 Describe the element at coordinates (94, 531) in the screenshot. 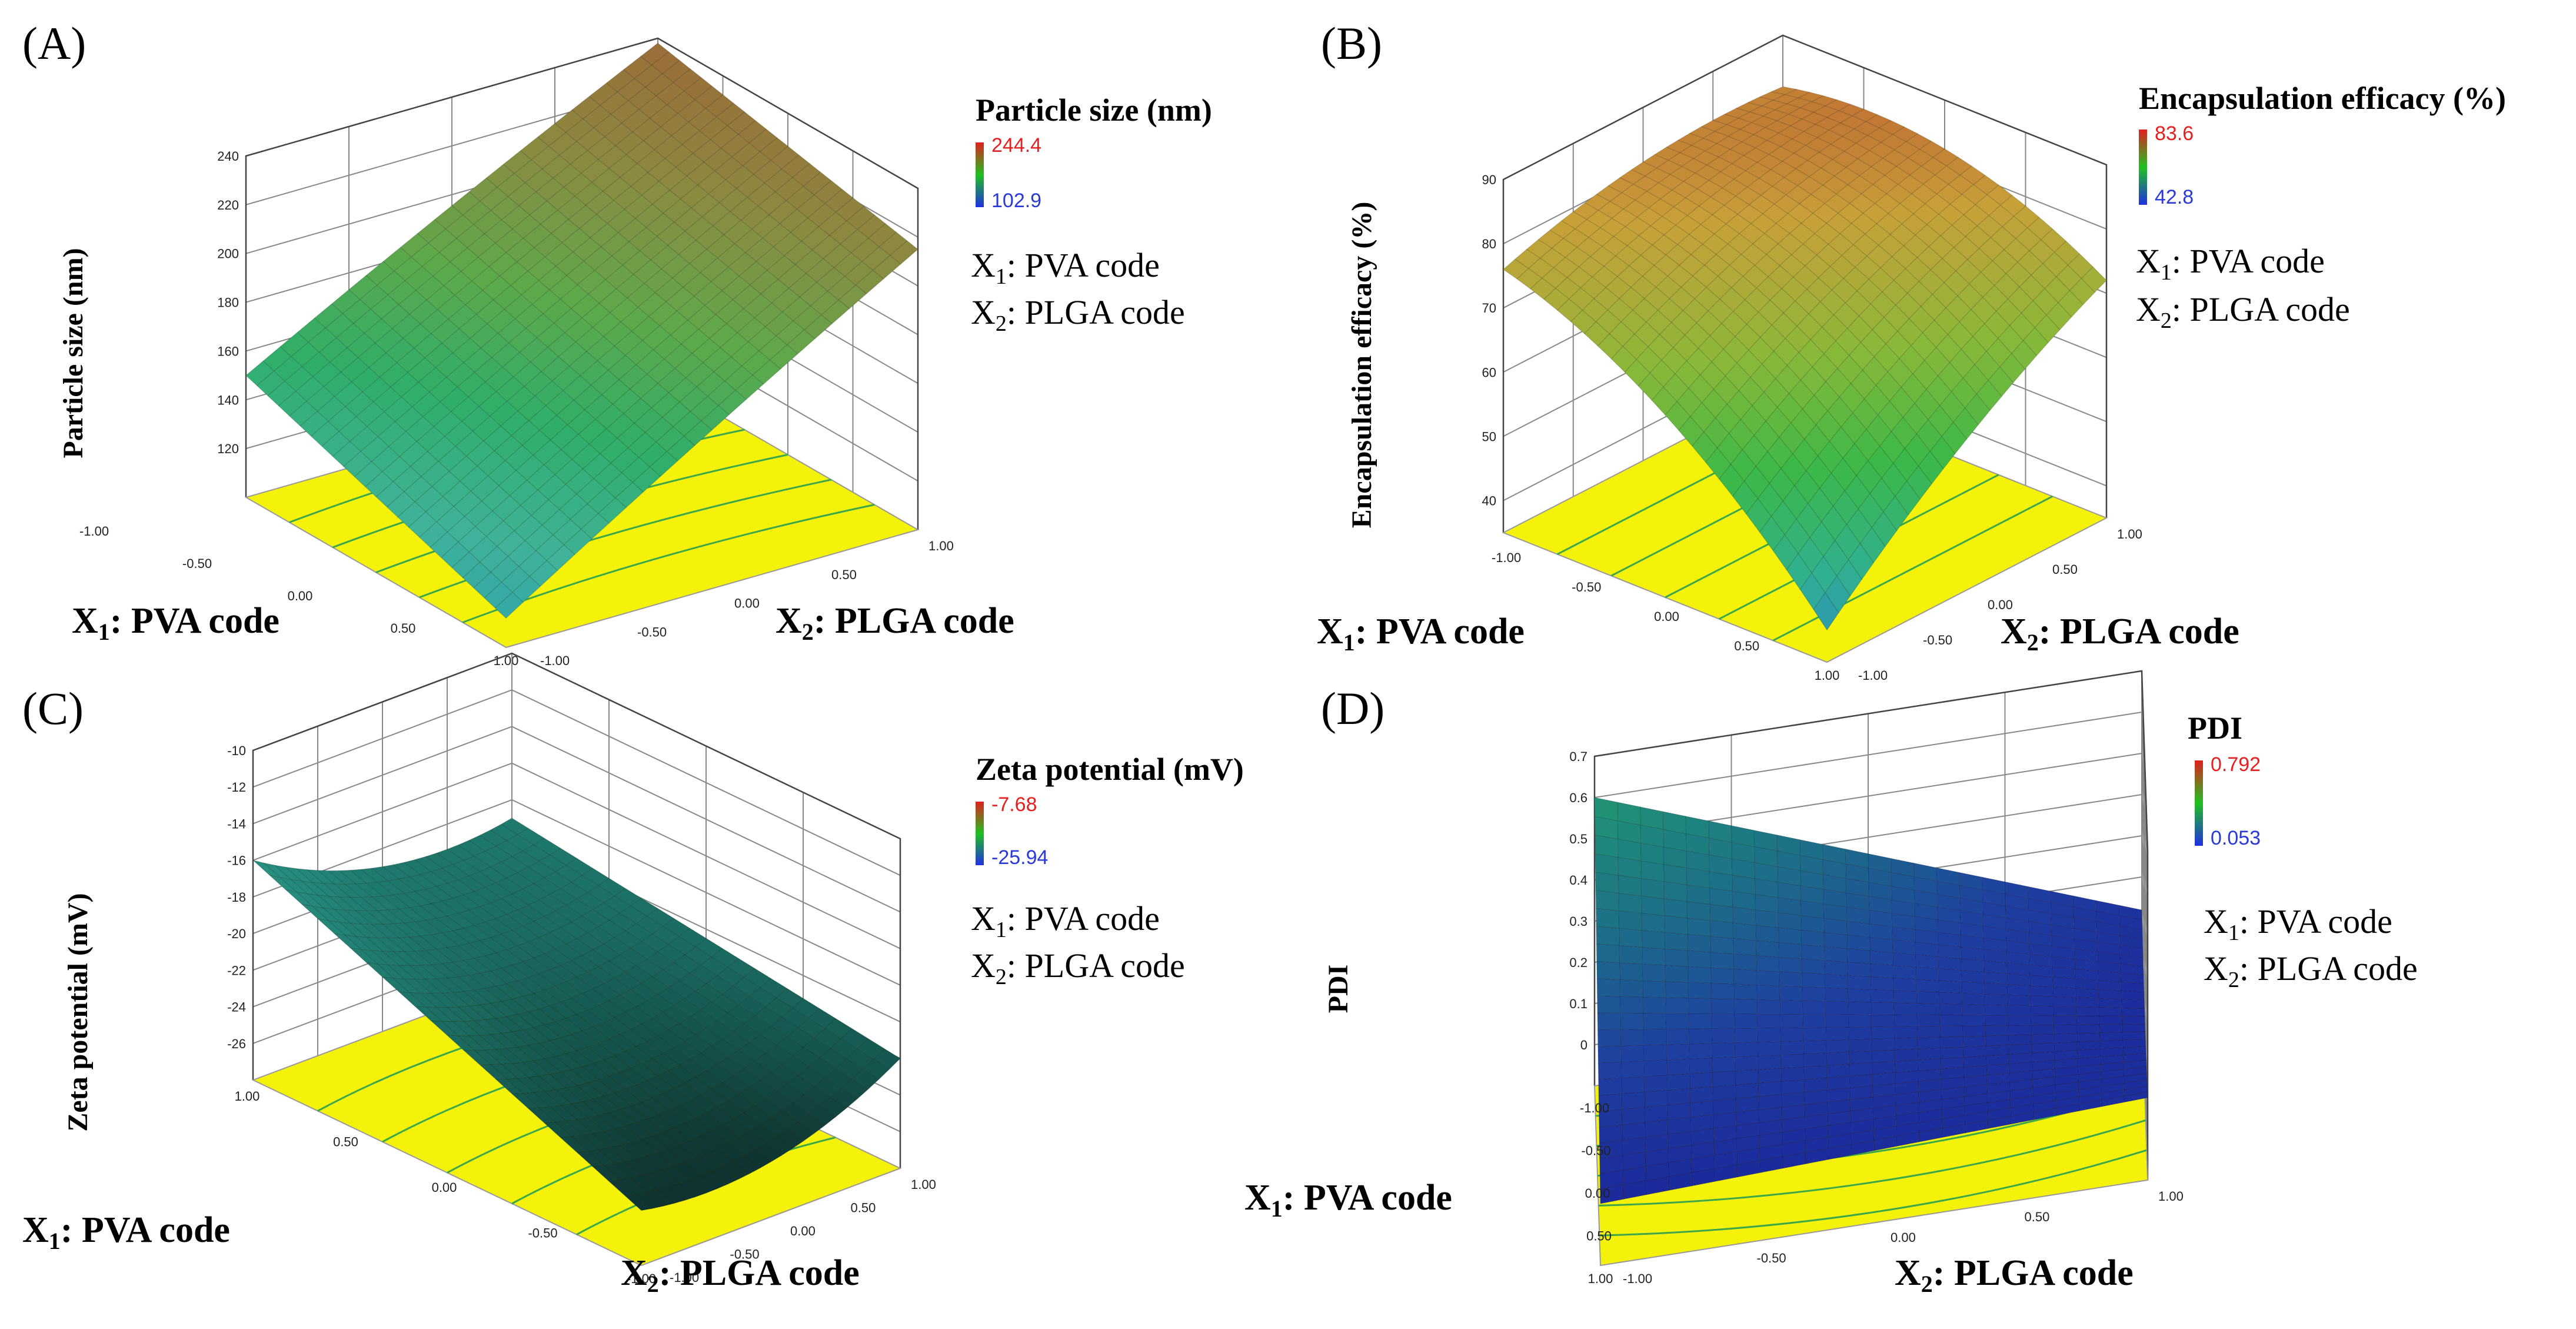

I see `x1-tick-label: -1.00` at that location.